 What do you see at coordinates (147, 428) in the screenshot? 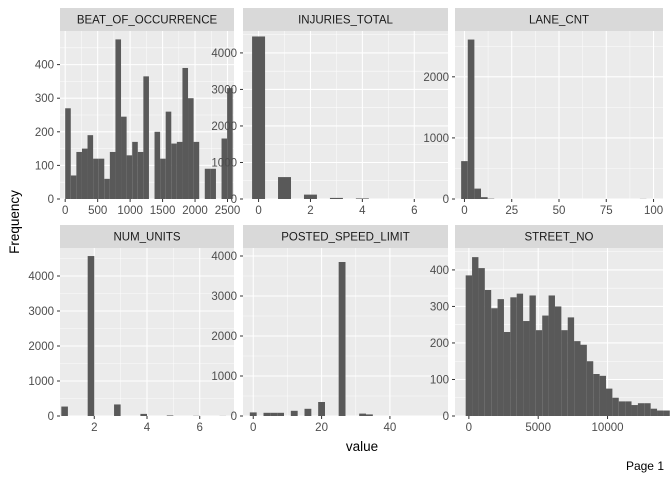
I see `panel-4-x-tick-label: 4` at bounding box center [147, 428].